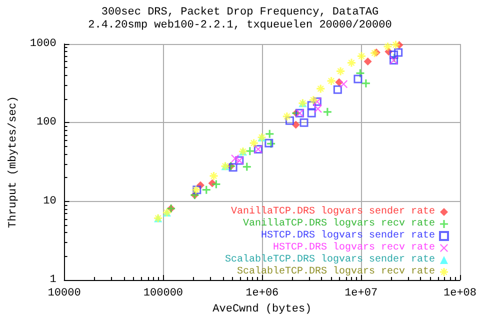  I want to click on chart-title: 300sec DRS, Packet Drop Frequency, DataTAG, so click(240, 12).